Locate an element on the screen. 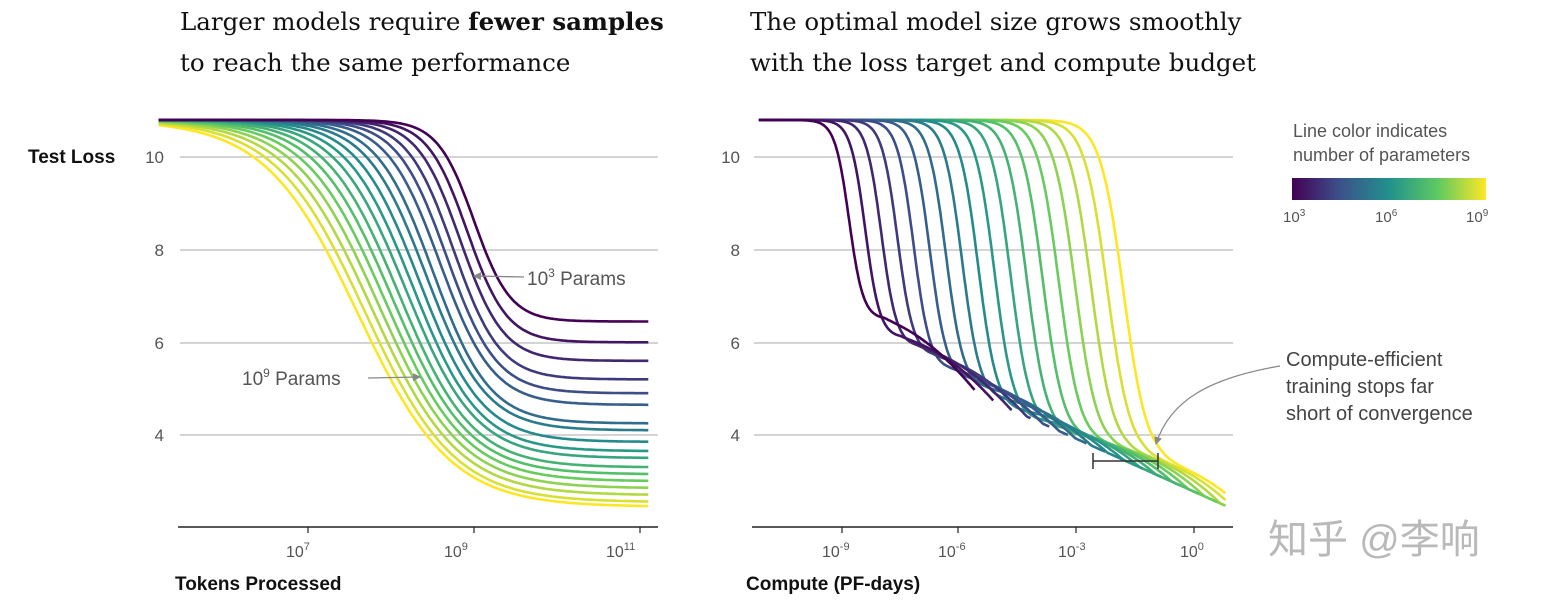  annotation-small-model: 103 Params is located at coordinates (576, 278).